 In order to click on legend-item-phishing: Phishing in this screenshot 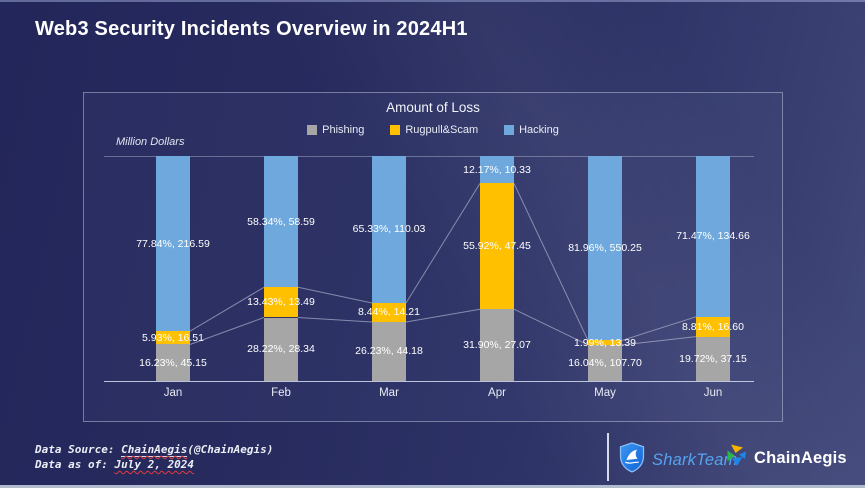, I will do `click(335, 130)`.